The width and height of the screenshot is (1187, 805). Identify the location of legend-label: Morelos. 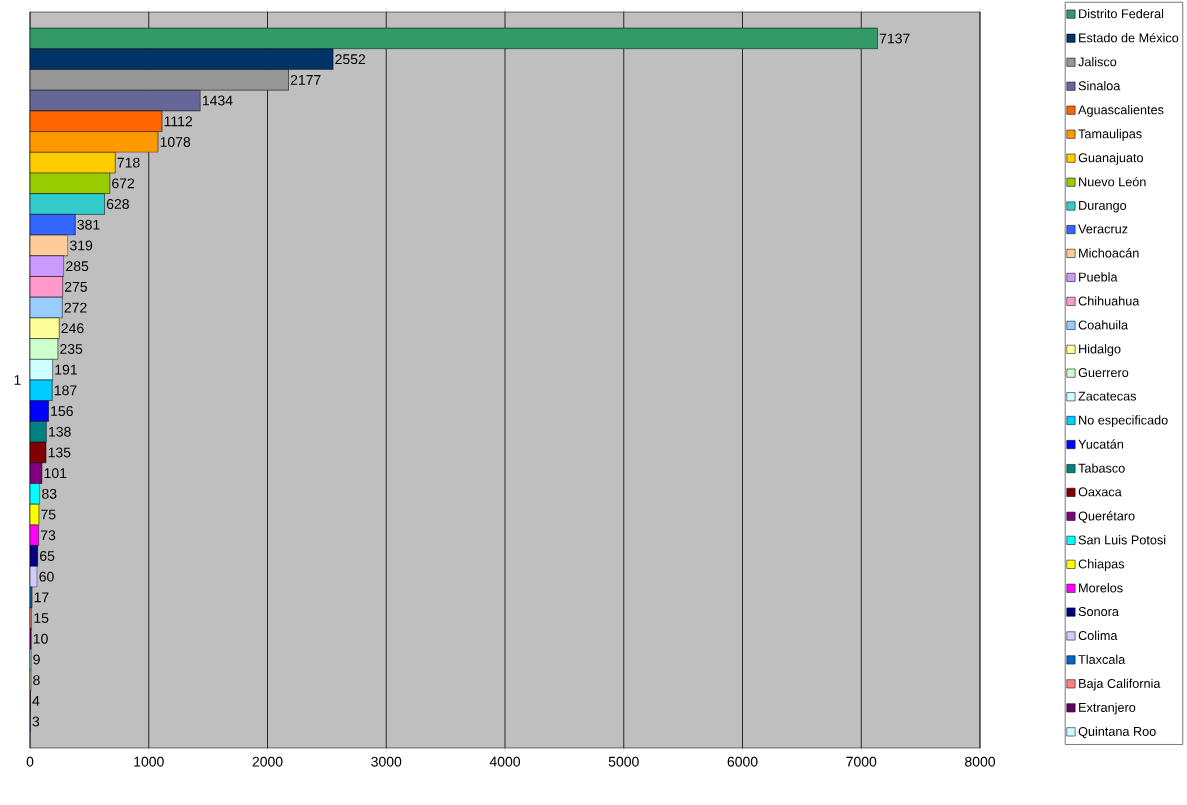
(1101, 588).